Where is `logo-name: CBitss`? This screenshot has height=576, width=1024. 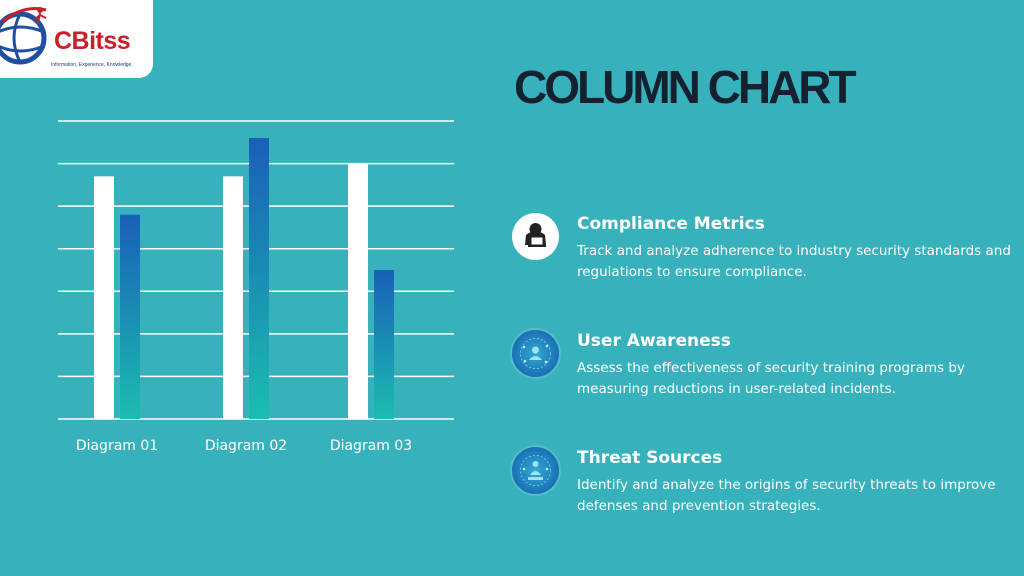
logo-name: CBitss is located at coordinates (92, 41).